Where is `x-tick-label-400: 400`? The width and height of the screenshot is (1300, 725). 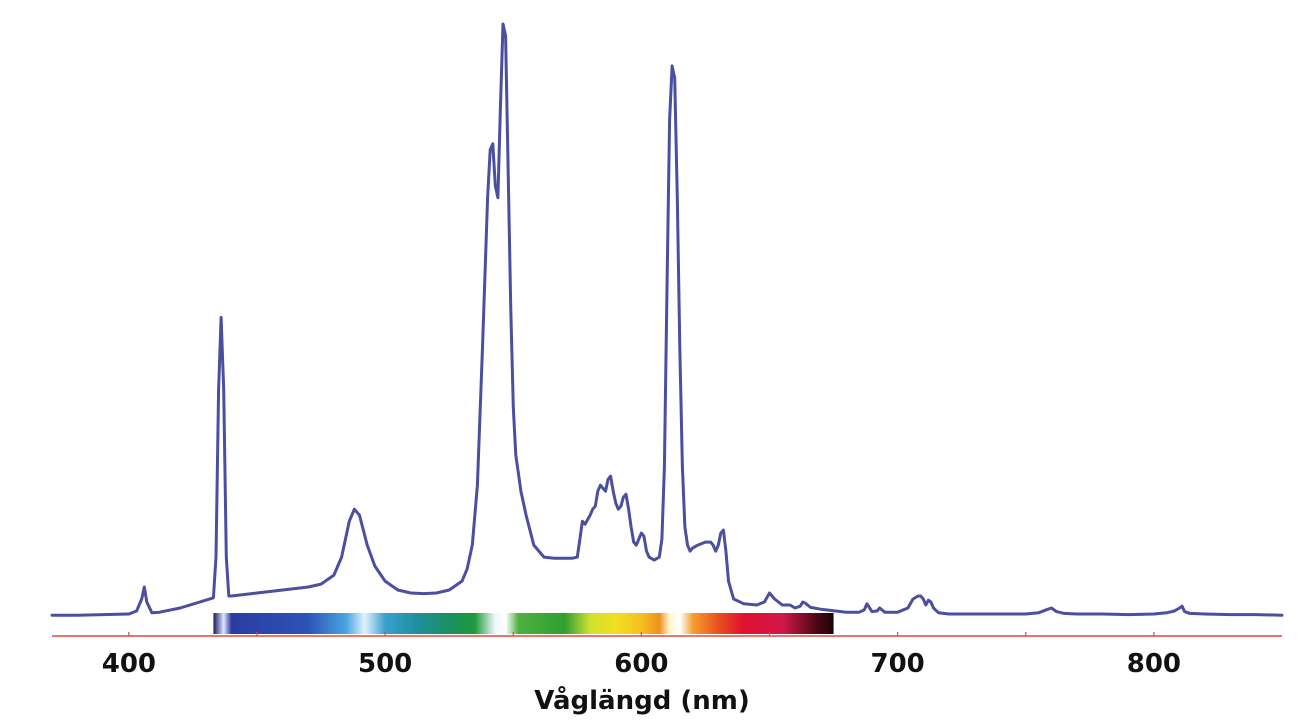
x-tick-label-400: 400 is located at coordinates (129, 664).